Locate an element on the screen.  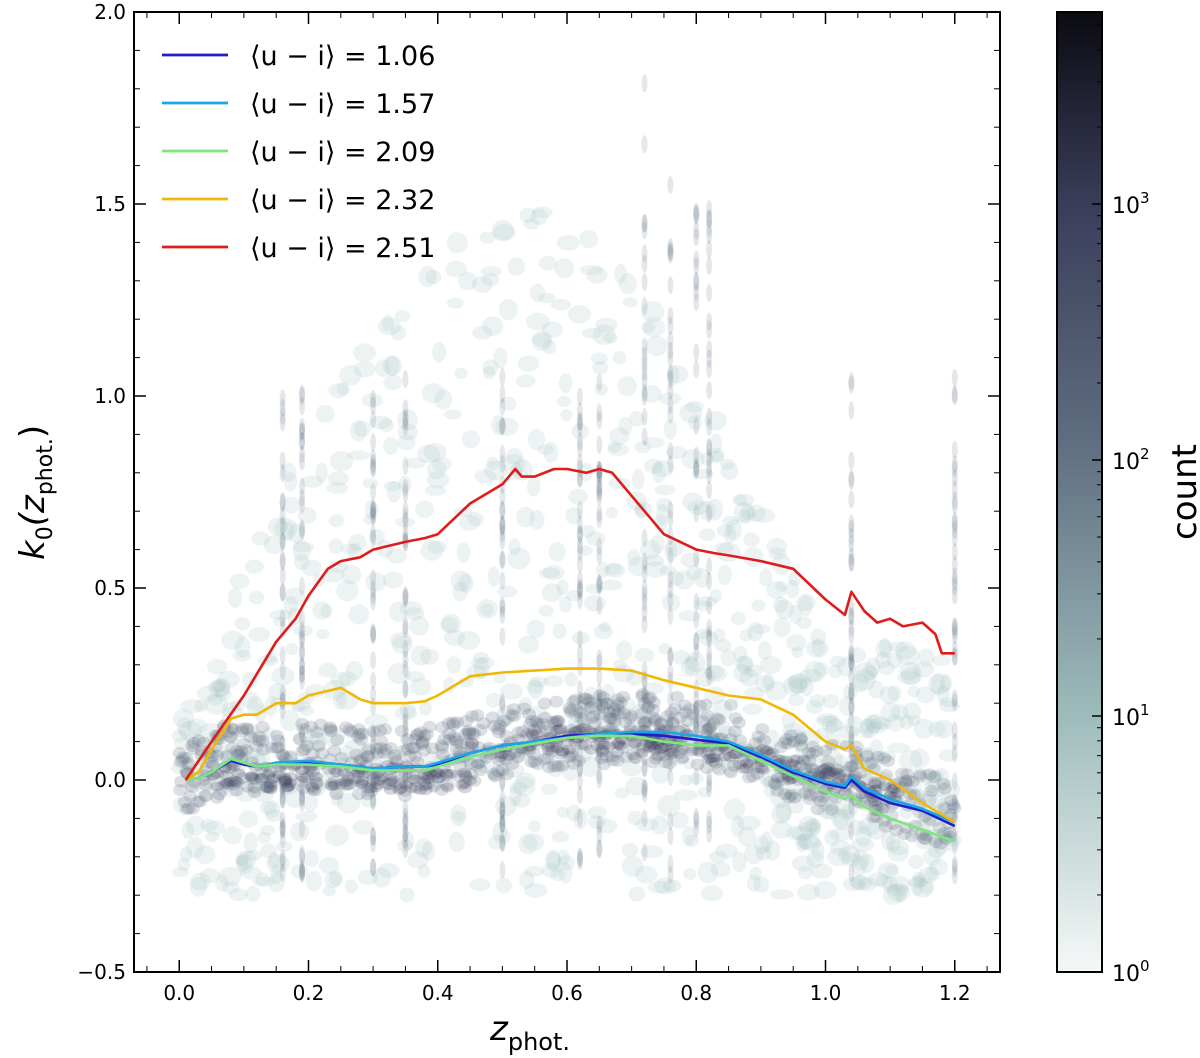
colorbar-tick-label: 10⁰ is located at coordinates (1131, 972).